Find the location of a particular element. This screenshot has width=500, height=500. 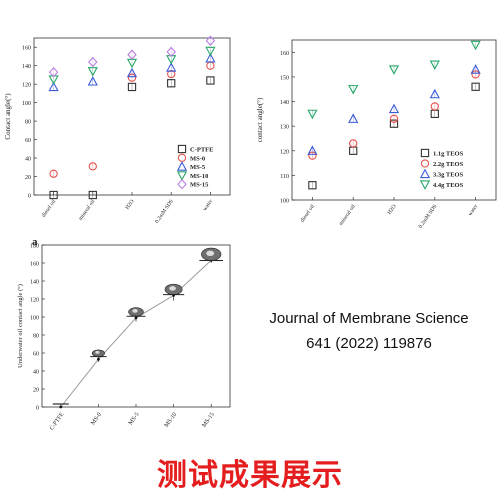

x-tick-label: MS-0 is located at coordinates (96, 419).